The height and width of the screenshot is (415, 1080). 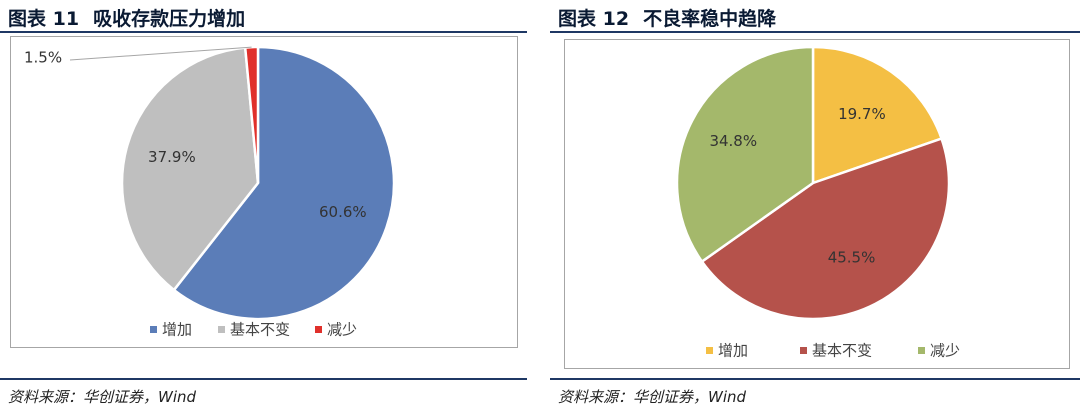 What do you see at coordinates (43, 58) in the screenshot?
I see `data-label-减少: 1.5%` at bounding box center [43, 58].